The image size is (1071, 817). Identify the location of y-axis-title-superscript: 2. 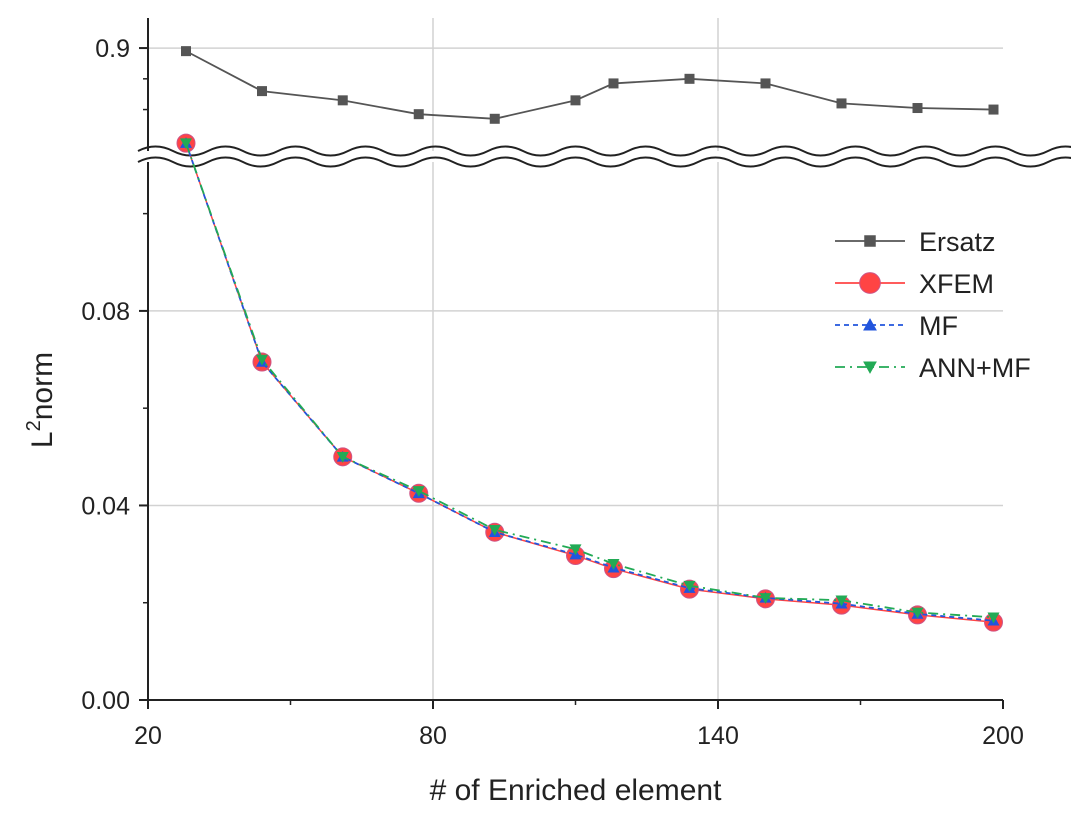
(34, 425).